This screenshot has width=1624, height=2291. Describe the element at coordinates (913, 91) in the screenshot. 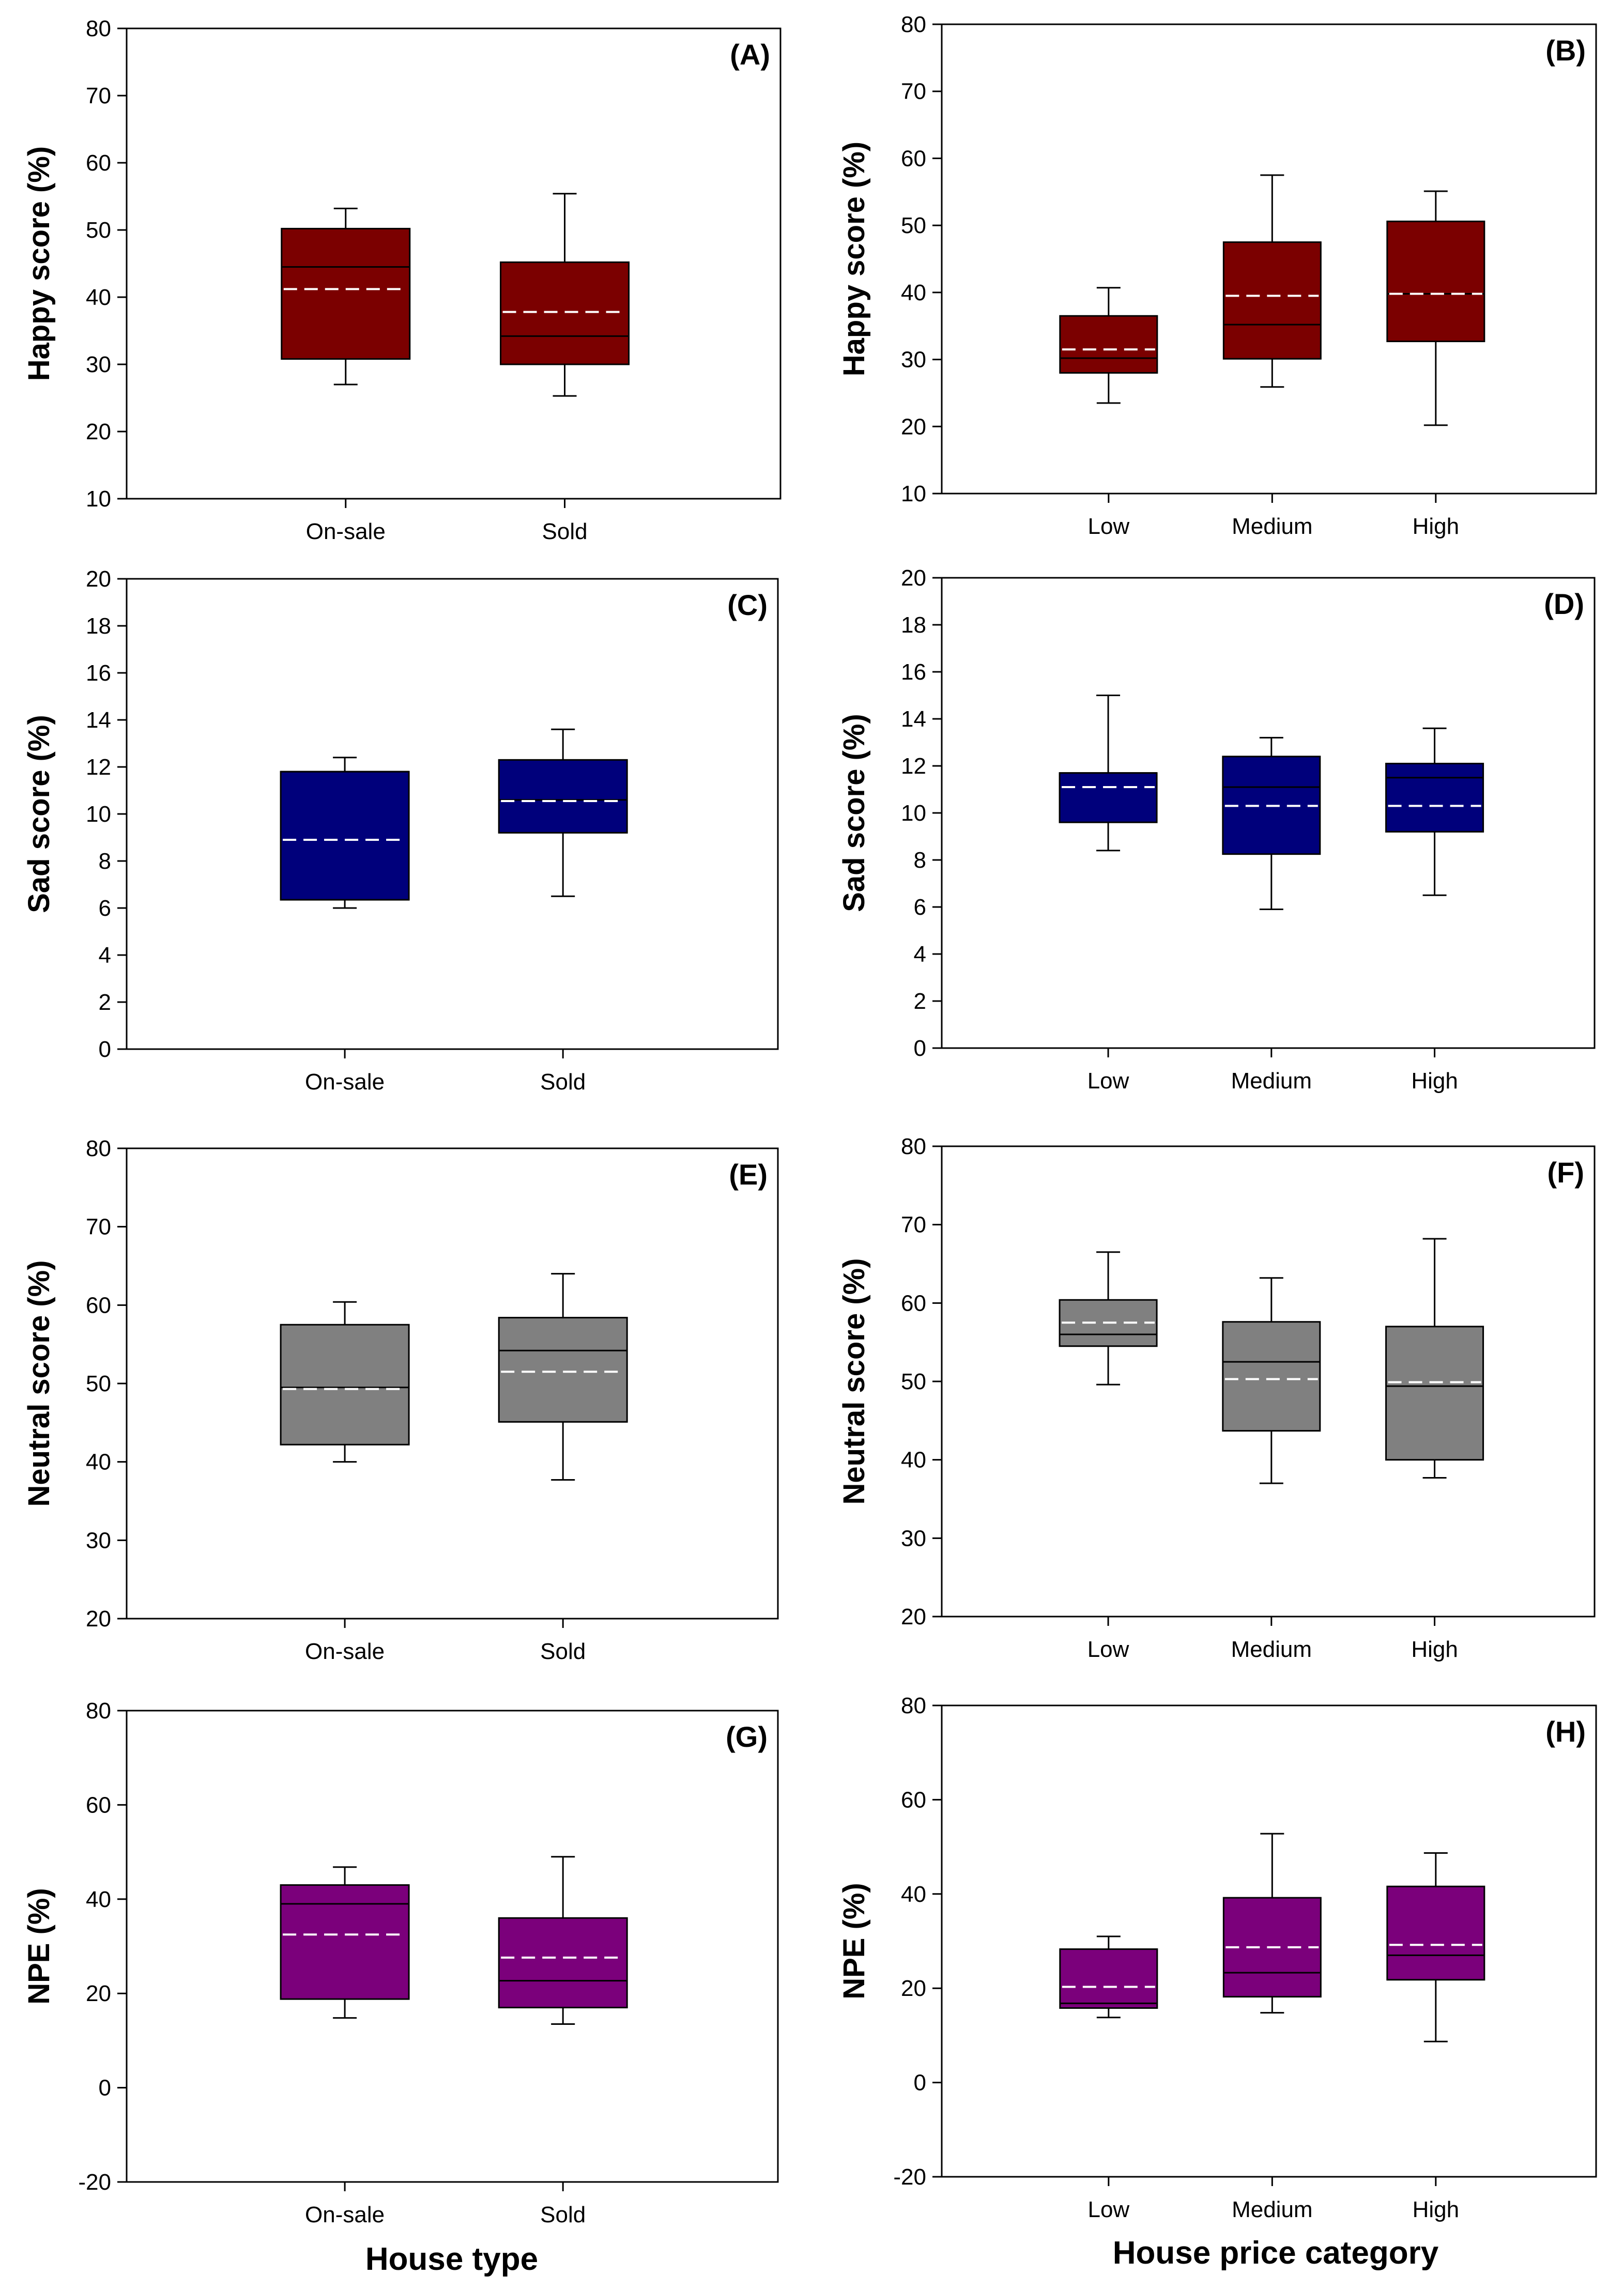

I see `y-tick-label: 70` at that location.